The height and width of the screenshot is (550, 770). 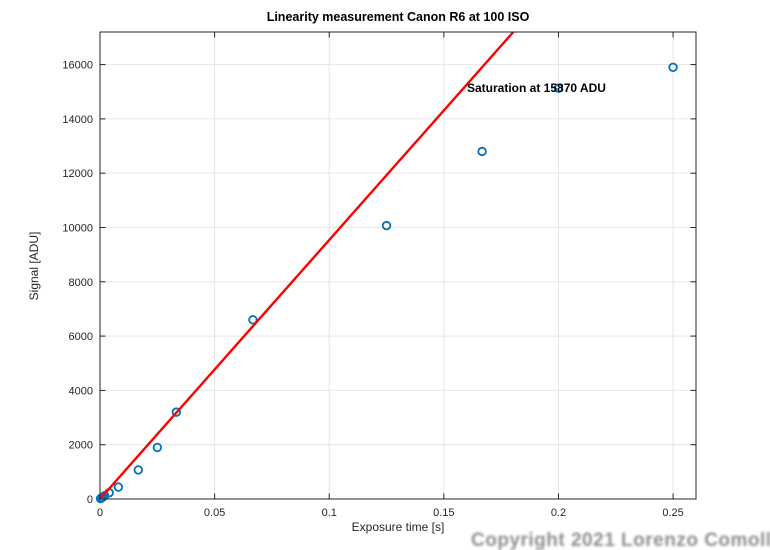 I want to click on y-tick-label: 12000, so click(x=77, y=174).